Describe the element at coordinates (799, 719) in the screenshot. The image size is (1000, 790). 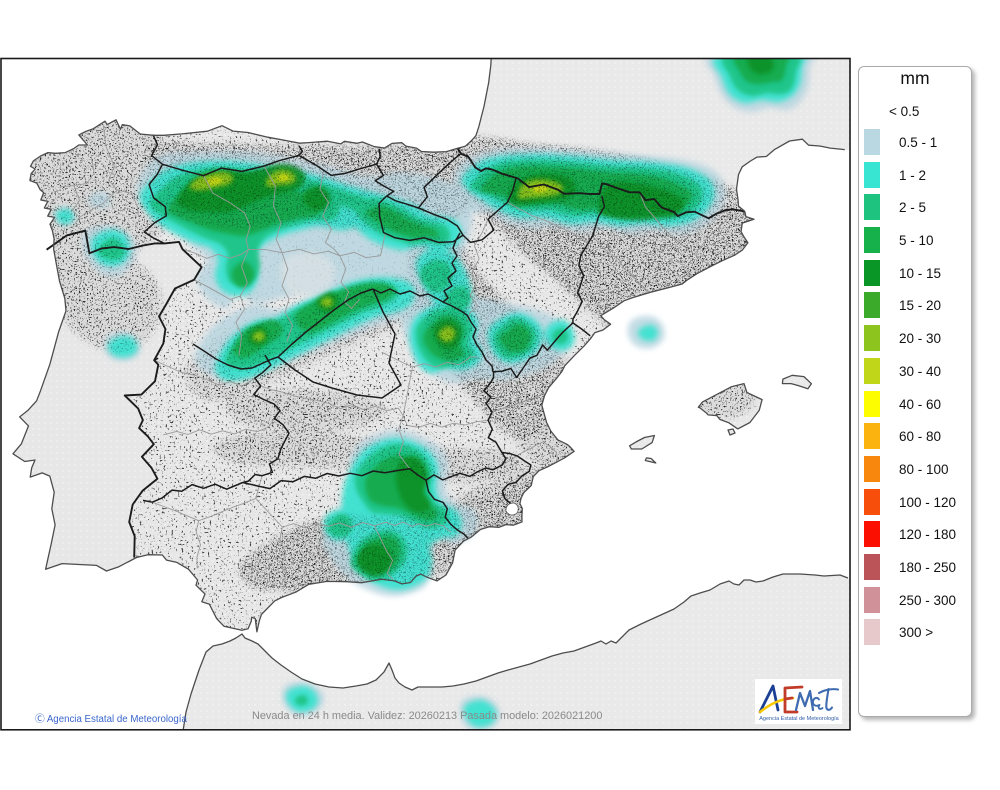
I see `svg-text:Agencia Estatal de Meteorologí: Agencia Estatal de Meteorología` at that location.